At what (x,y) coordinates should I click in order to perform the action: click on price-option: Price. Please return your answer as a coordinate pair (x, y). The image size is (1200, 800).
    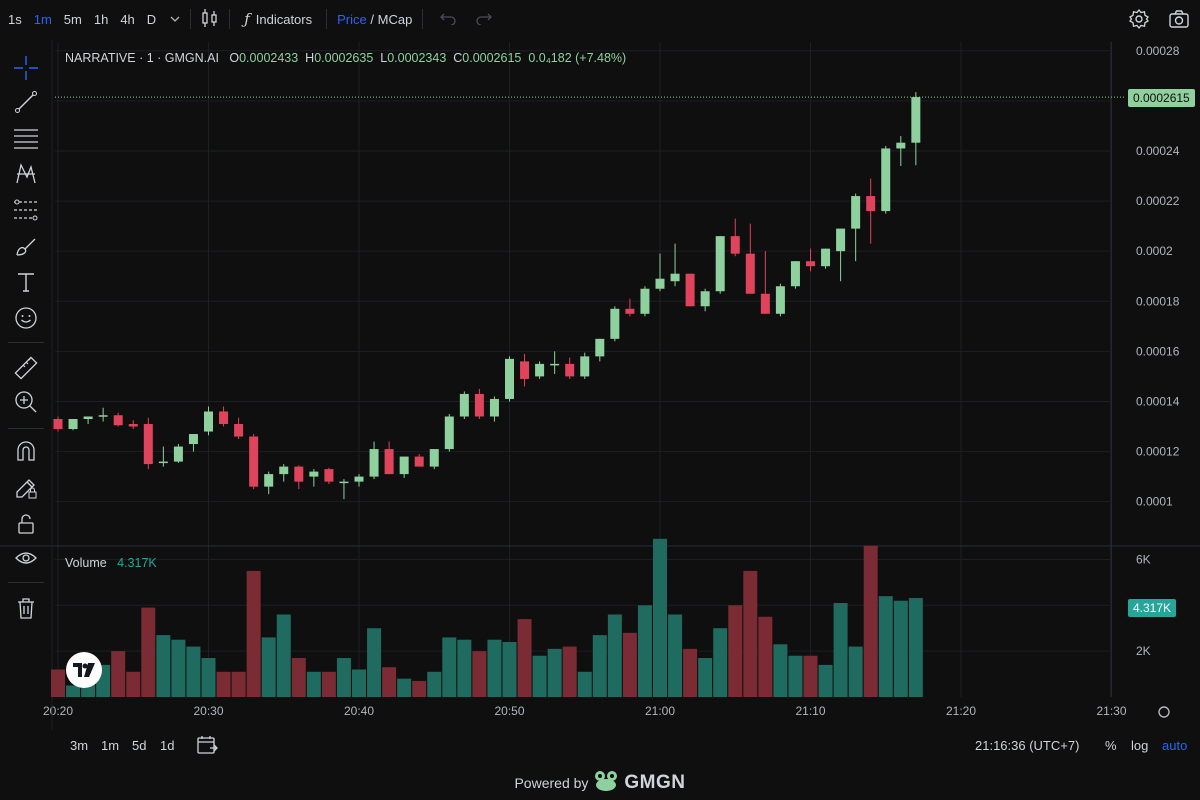
    Looking at the image, I should click on (352, 19).